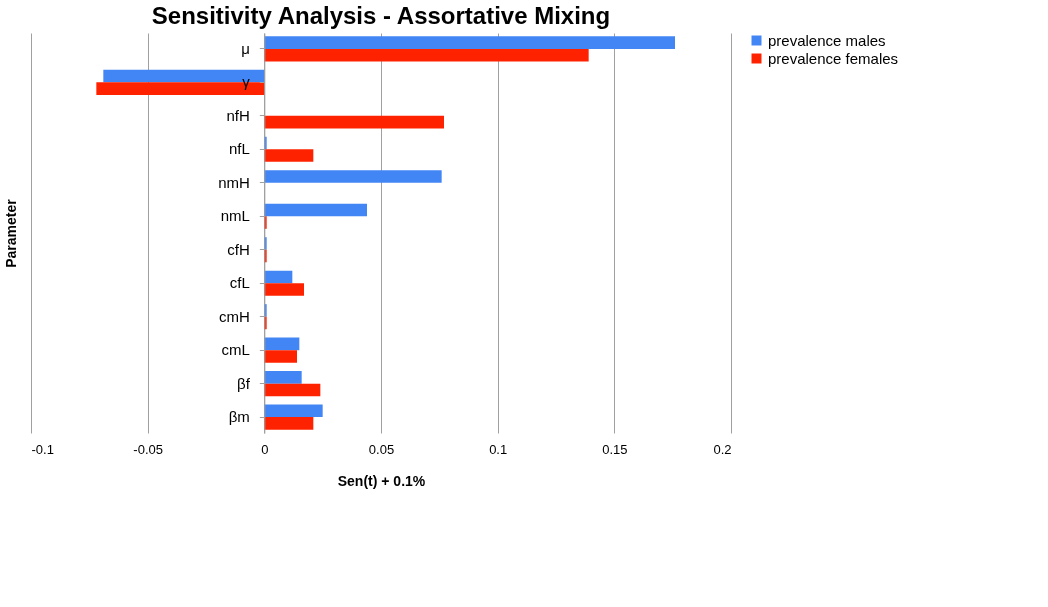  Describe the element at coordinates (238, 115) in the screenshot. I see `y-tick-label: nfH` at that location.